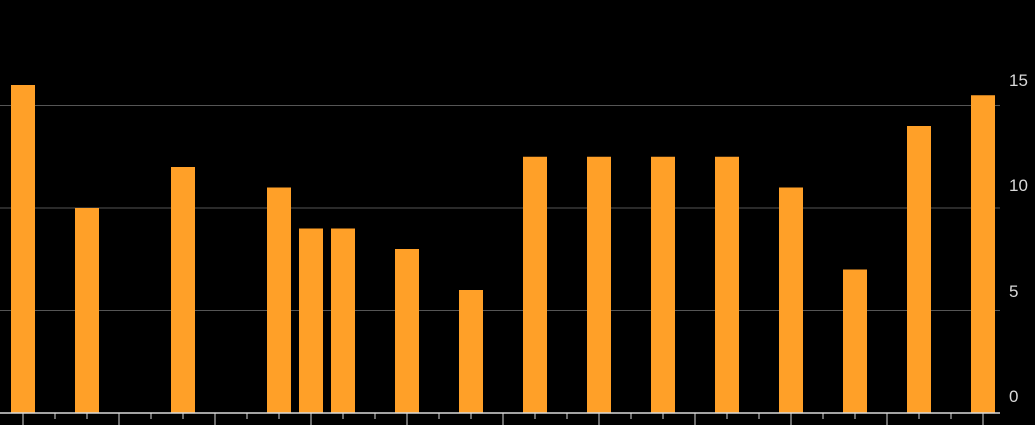 The width and height of the screenshot is (1035, 425). Describe the element at coordinates (1018, 185) in the screenshot. I see `y-tick-label-10: 10` at that location.